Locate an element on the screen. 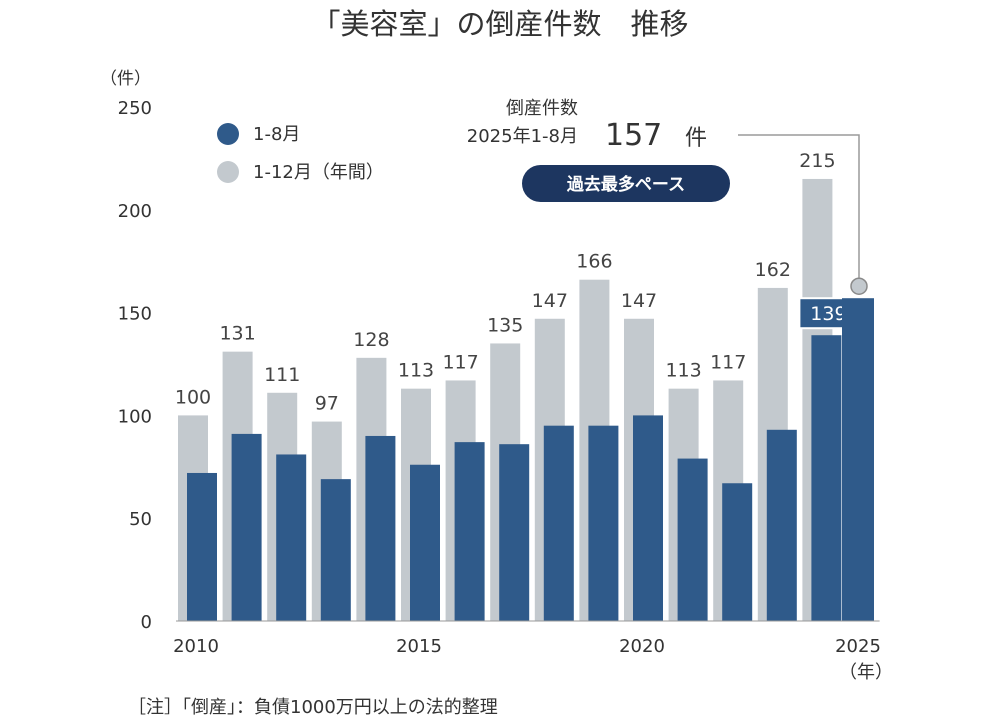 This screenshot has height=726, width=1000. y-tick-200: 200 is located at coordinates (135, 211).